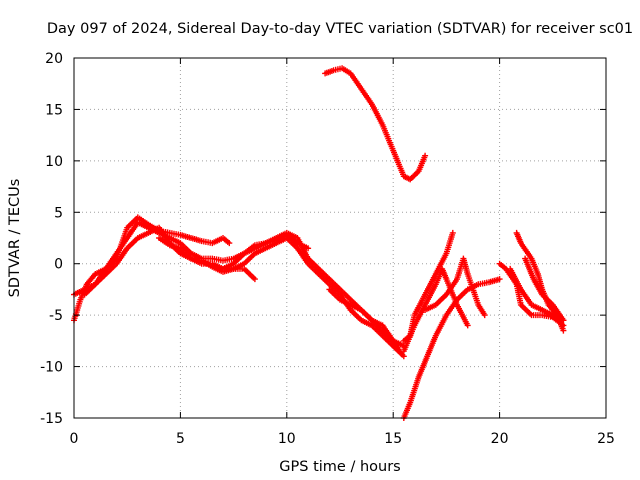 This screenshot has height=480, width=640. What do you see at coordinates (56, 316) in the screenshot?
I see `y-tick-label: -5` at bounding box center [56, 316].